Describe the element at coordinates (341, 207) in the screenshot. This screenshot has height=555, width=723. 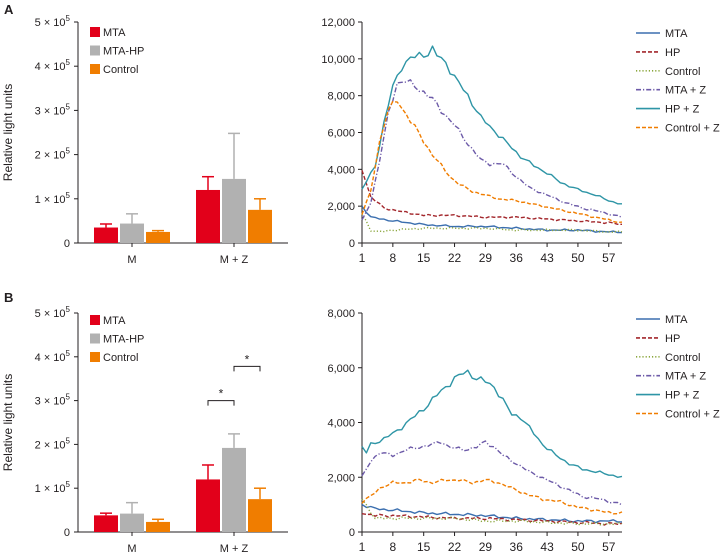
I see `line-y-tick-label: 2,000` at that location.